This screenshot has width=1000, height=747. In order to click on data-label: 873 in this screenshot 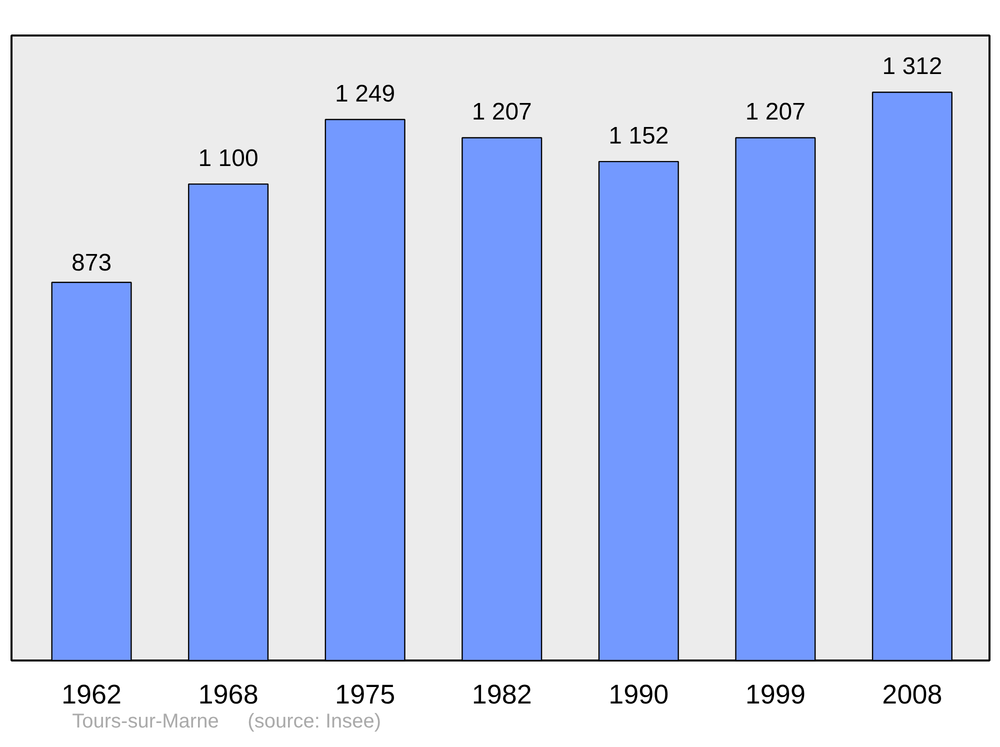, I will do `click(91, 262)`.